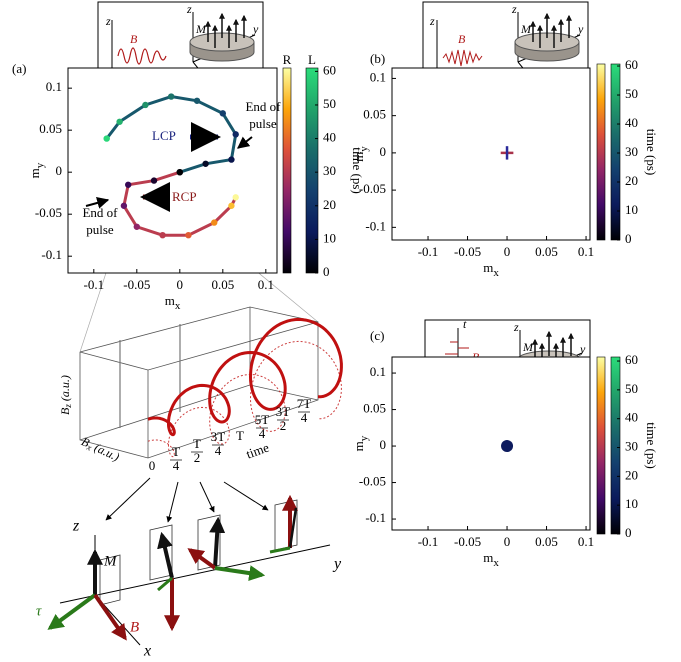  What do you see at coordinates (59, 170) in the screenshot?
I see `y-tick-label: 0` at bounding box center [59, 170].